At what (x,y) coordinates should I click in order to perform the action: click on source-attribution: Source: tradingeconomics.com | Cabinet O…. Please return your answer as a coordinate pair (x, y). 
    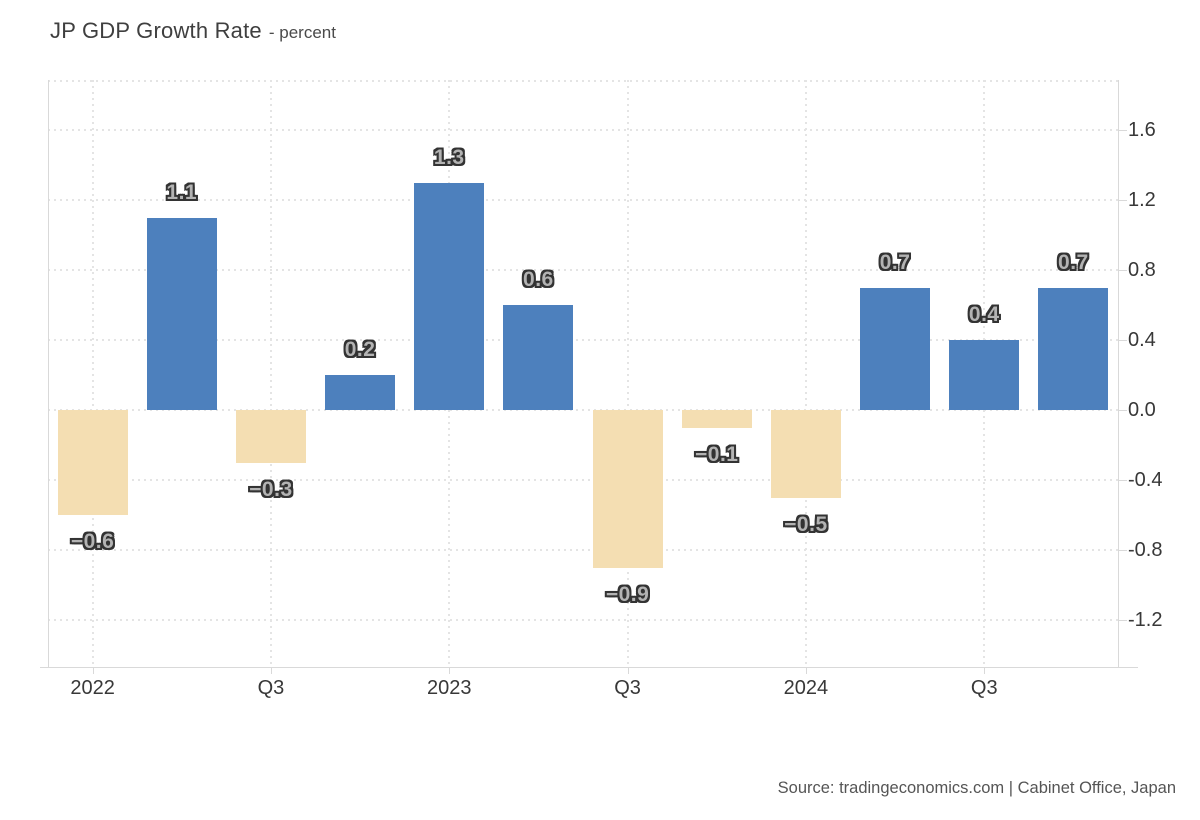
    Looking at the image, I should click on (976, 788).